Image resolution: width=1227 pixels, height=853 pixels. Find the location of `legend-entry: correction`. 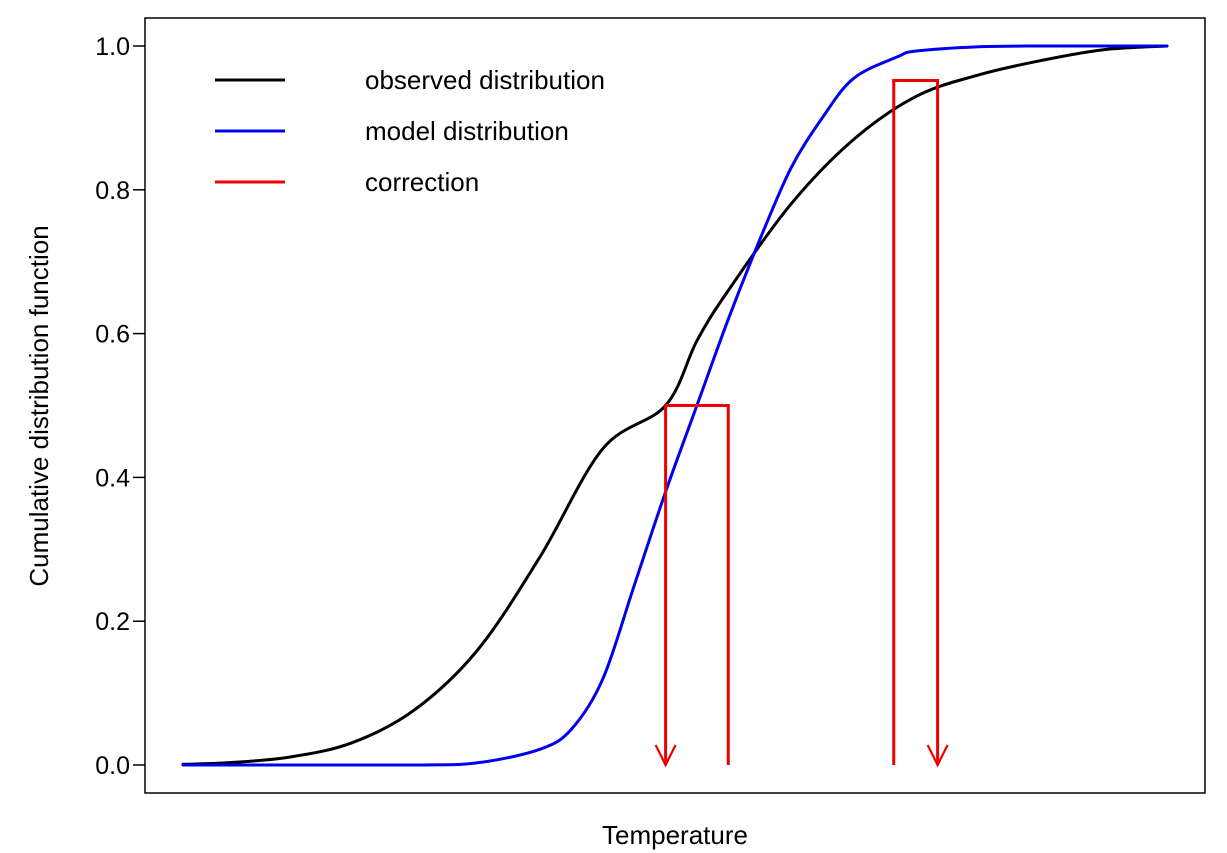

legend-entry: correction is located at coordinates (347, 182).